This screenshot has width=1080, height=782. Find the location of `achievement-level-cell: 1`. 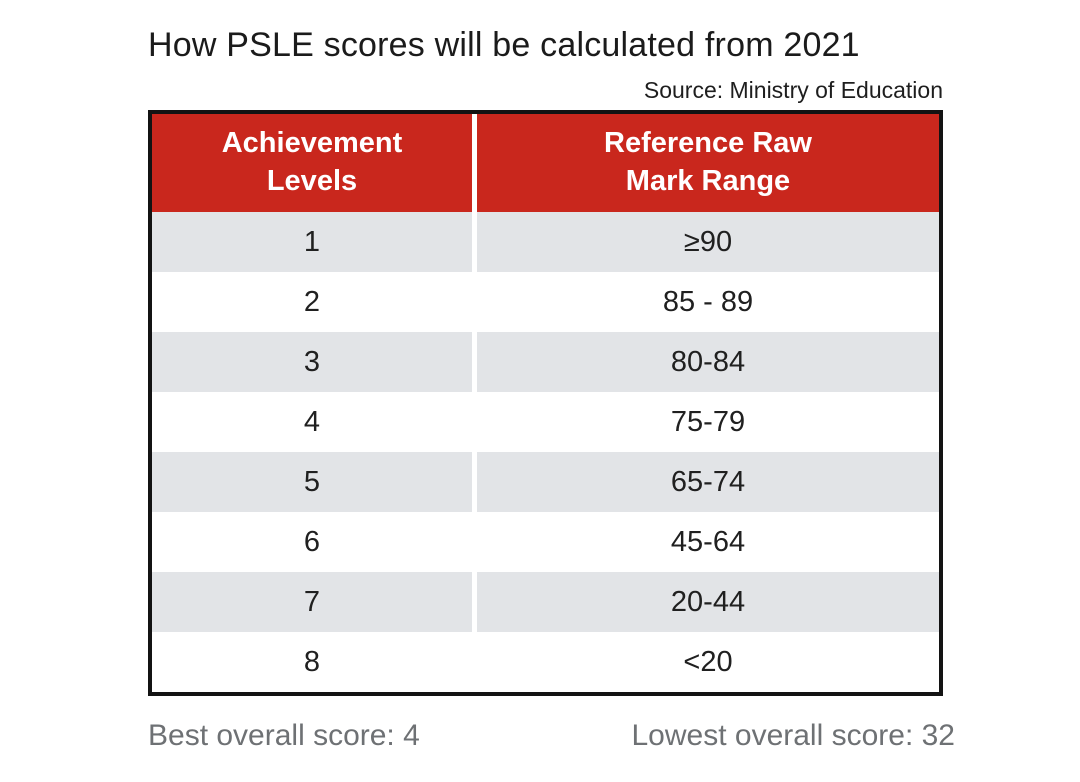

achievement-level-cell: 1 is located at coordinates (314, 242).